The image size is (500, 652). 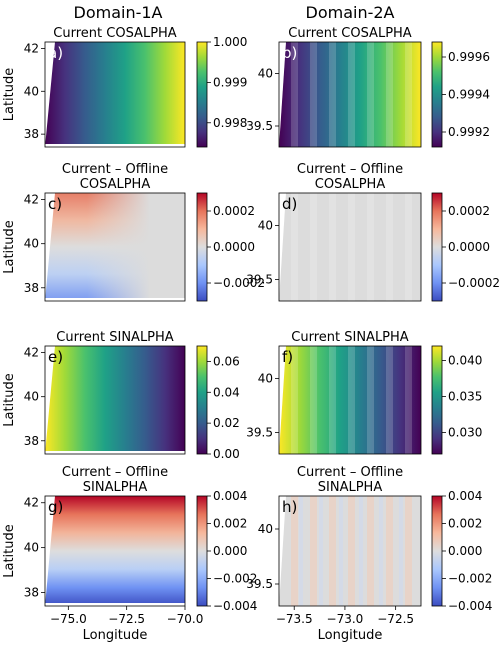 What do you see at coordinates (395, 619) in the screenshot?
I see `x-tick-label: −72.5` at bounding box center [395, 619].